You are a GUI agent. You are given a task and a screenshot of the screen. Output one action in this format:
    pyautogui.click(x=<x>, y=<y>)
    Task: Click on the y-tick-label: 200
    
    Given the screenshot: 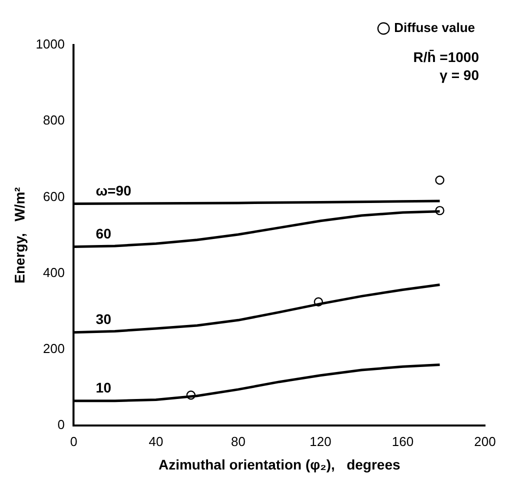 What is the action you would take?
    pyautogui.click(x=54, y=348)
    